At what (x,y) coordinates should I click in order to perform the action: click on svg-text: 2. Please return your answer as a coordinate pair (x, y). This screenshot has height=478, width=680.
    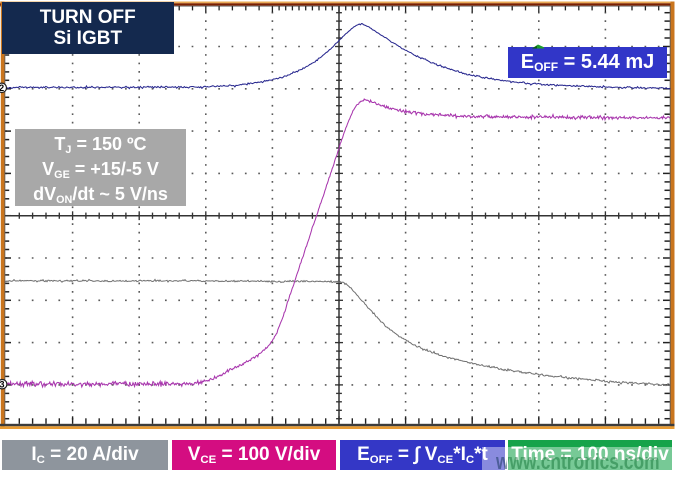
    Looking at the image, I should click on (2, 88).